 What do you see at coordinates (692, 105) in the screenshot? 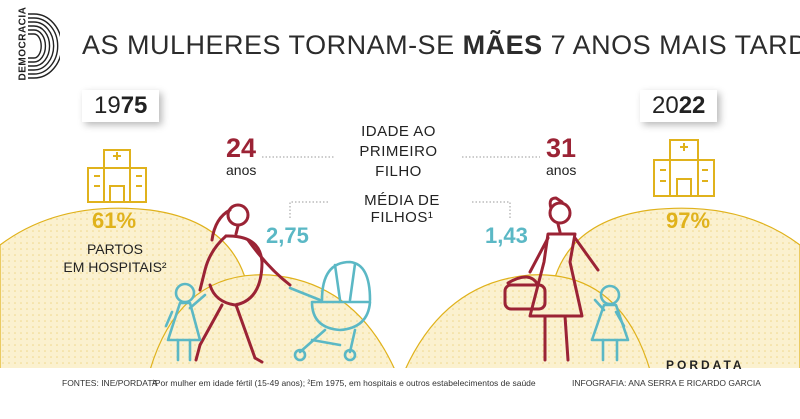
I see `year-right-suffix: 22` at bounding box center [692, 105].